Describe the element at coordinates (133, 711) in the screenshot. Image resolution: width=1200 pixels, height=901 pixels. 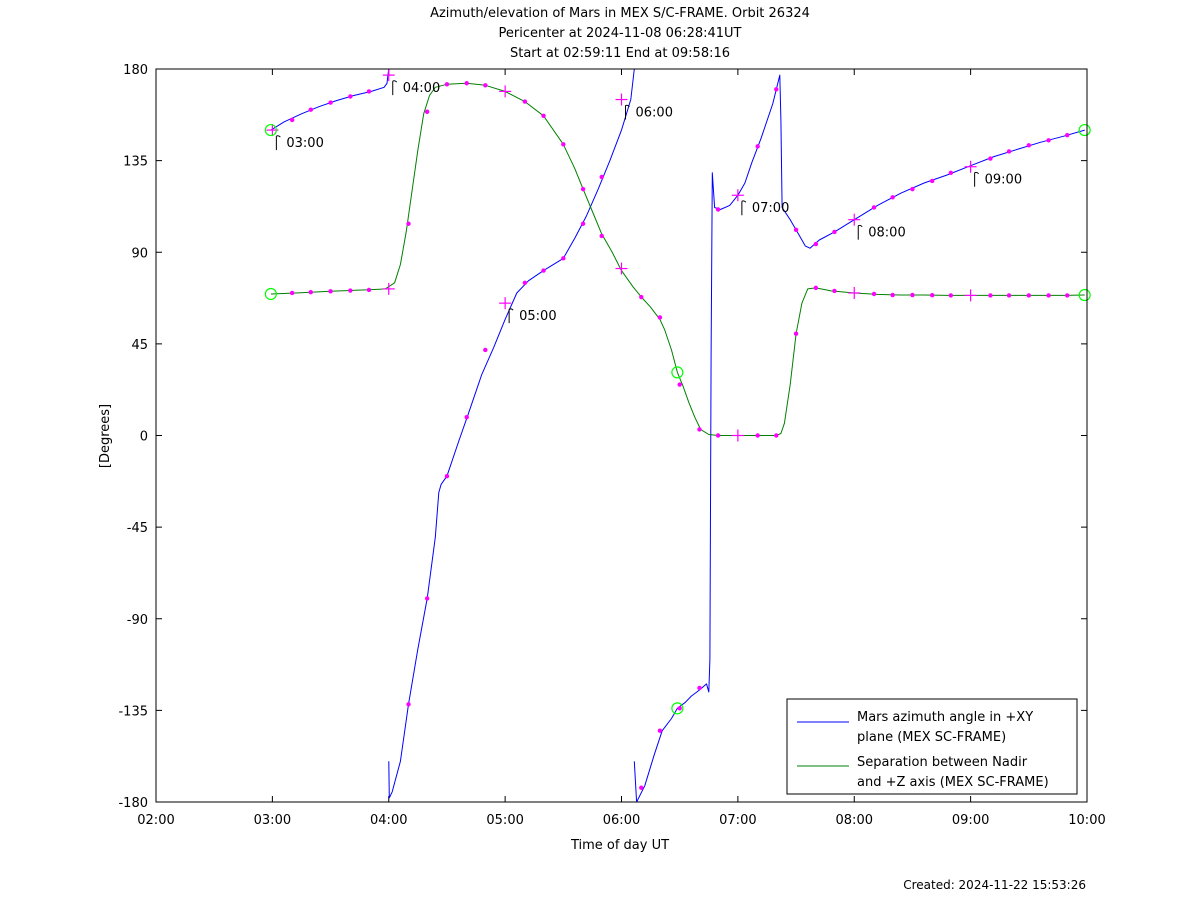
I see `y-tick-label: -135` at that location.